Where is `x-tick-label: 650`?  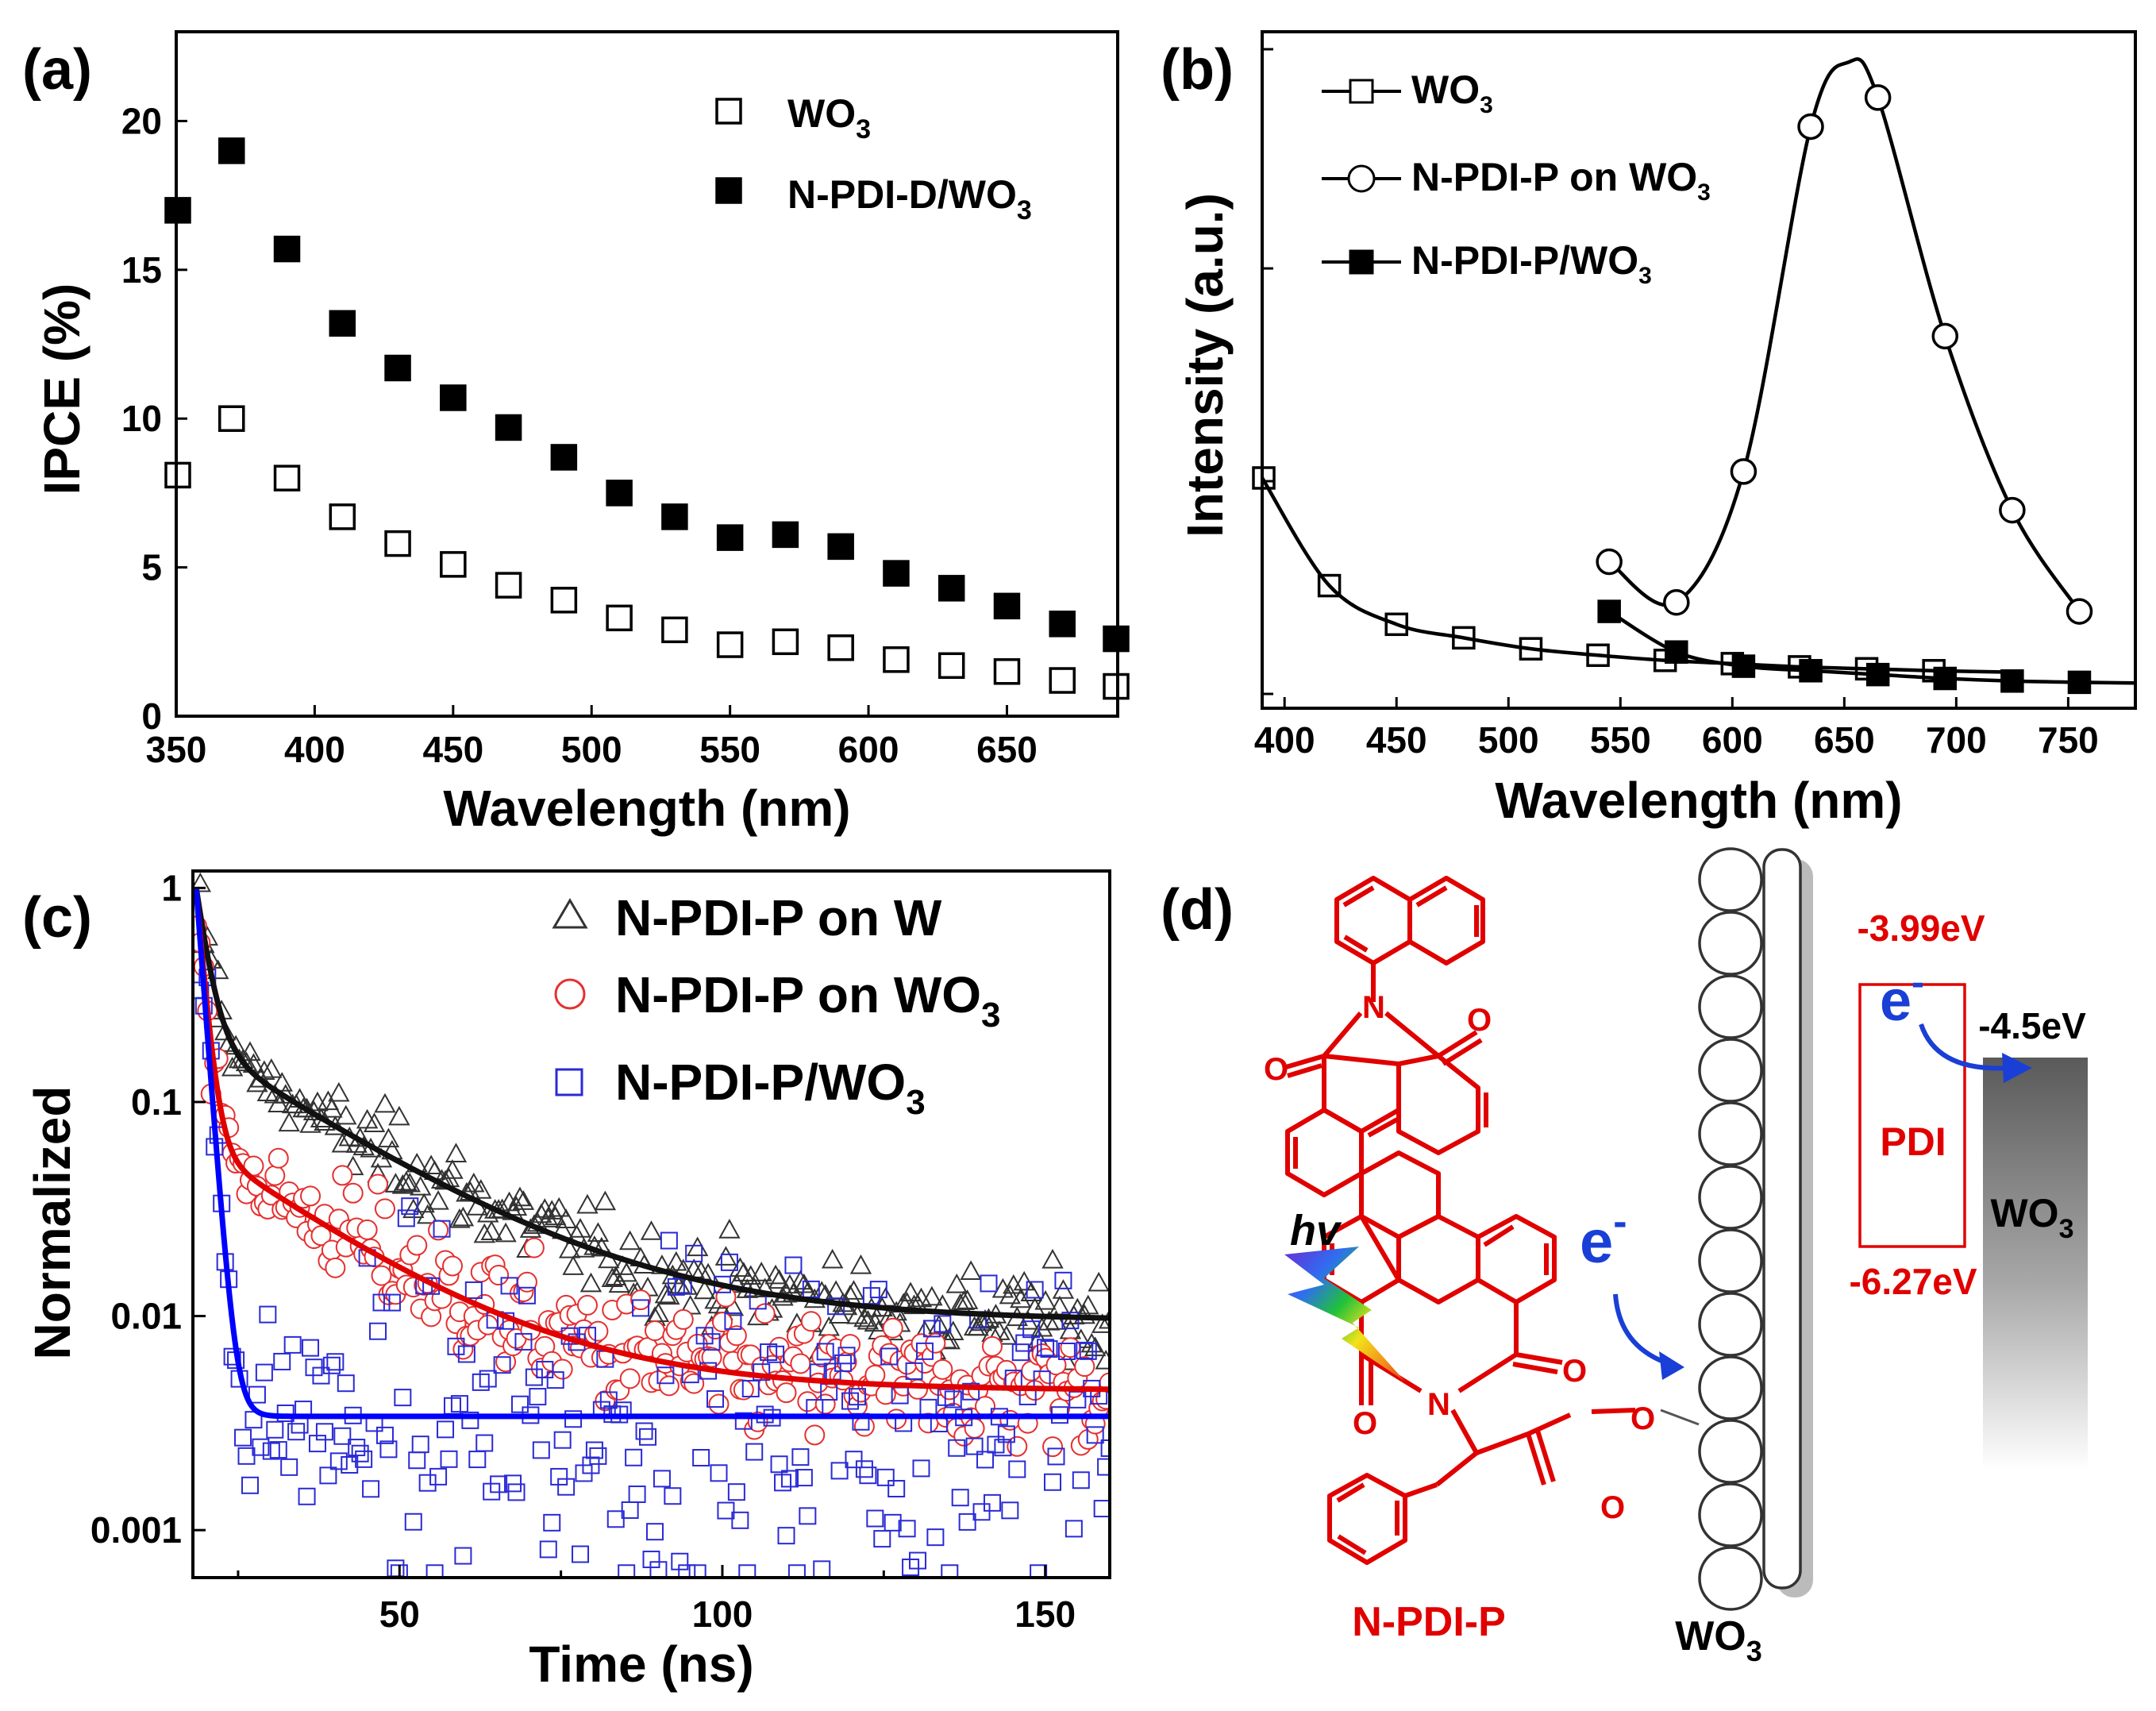
x-tick-label: 650 is located at coordinates (1007, 749).